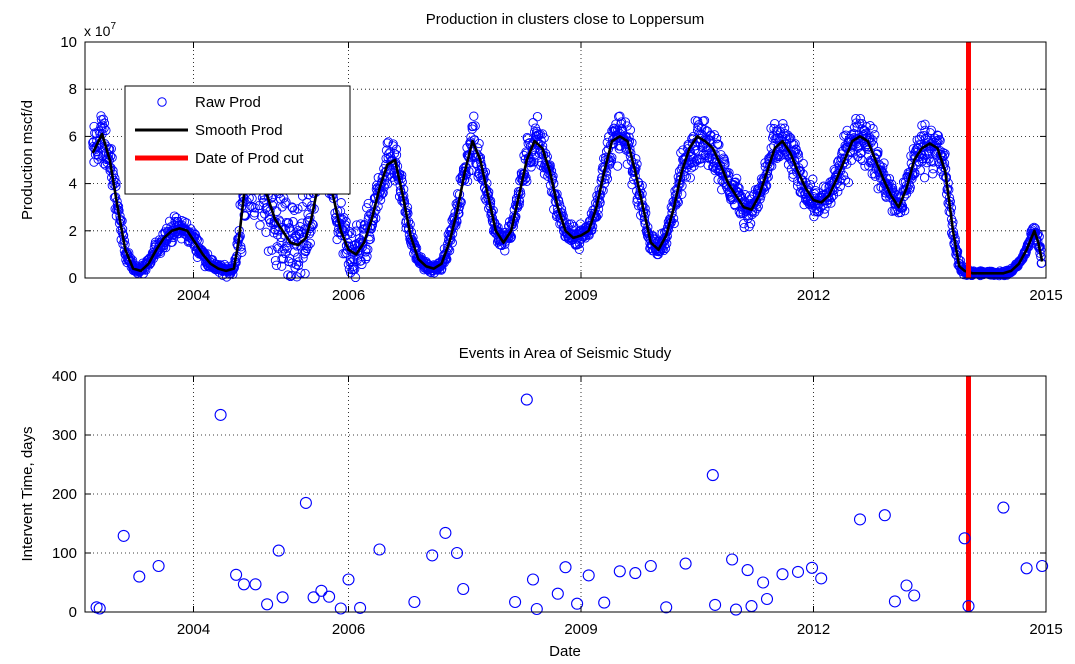 This screenshot has height=664, width=1075. Describe the element at coordinates (580, 295) in the screenshot. I see `production-x-tick-label: 2009` at that location.